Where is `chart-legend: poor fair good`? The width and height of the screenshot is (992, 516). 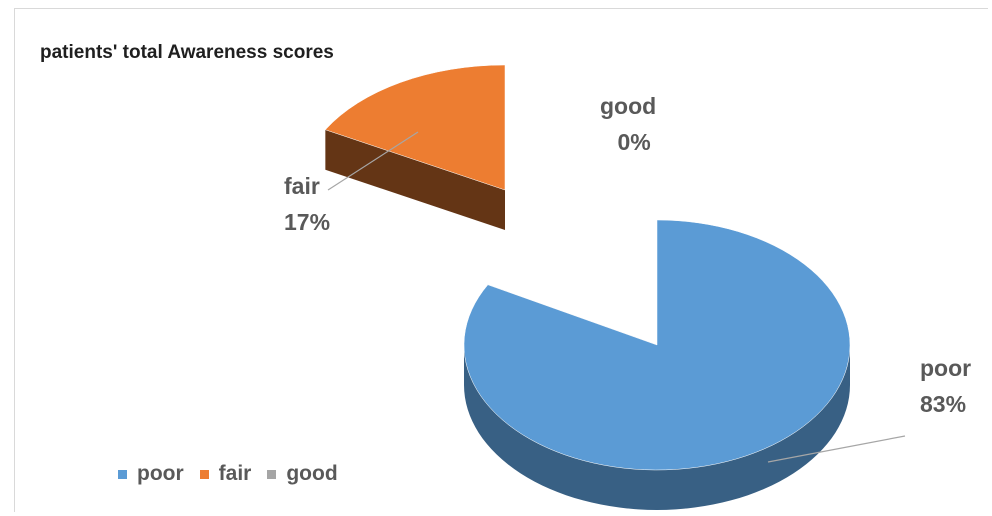
chart-legend: poor fair good is located at coordinates (236, 474).